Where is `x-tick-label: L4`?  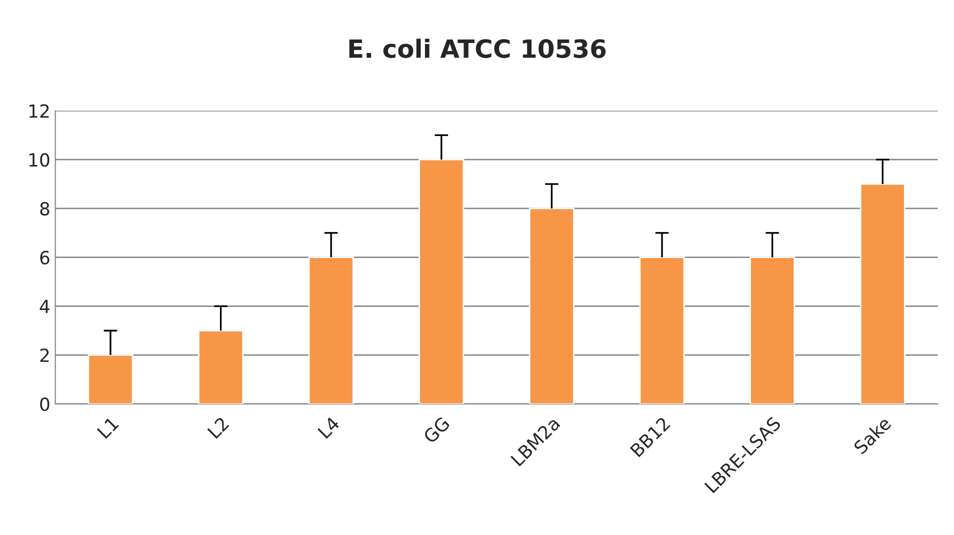 x-tick-label: L4 is located at coordinates (329, 427).